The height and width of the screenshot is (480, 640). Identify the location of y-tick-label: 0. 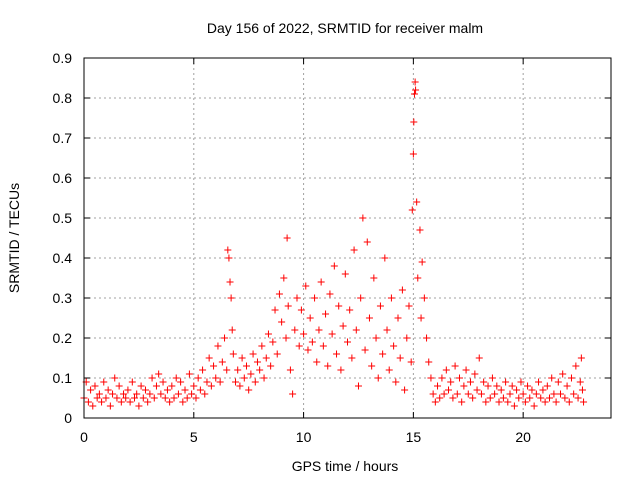
(68, 418).